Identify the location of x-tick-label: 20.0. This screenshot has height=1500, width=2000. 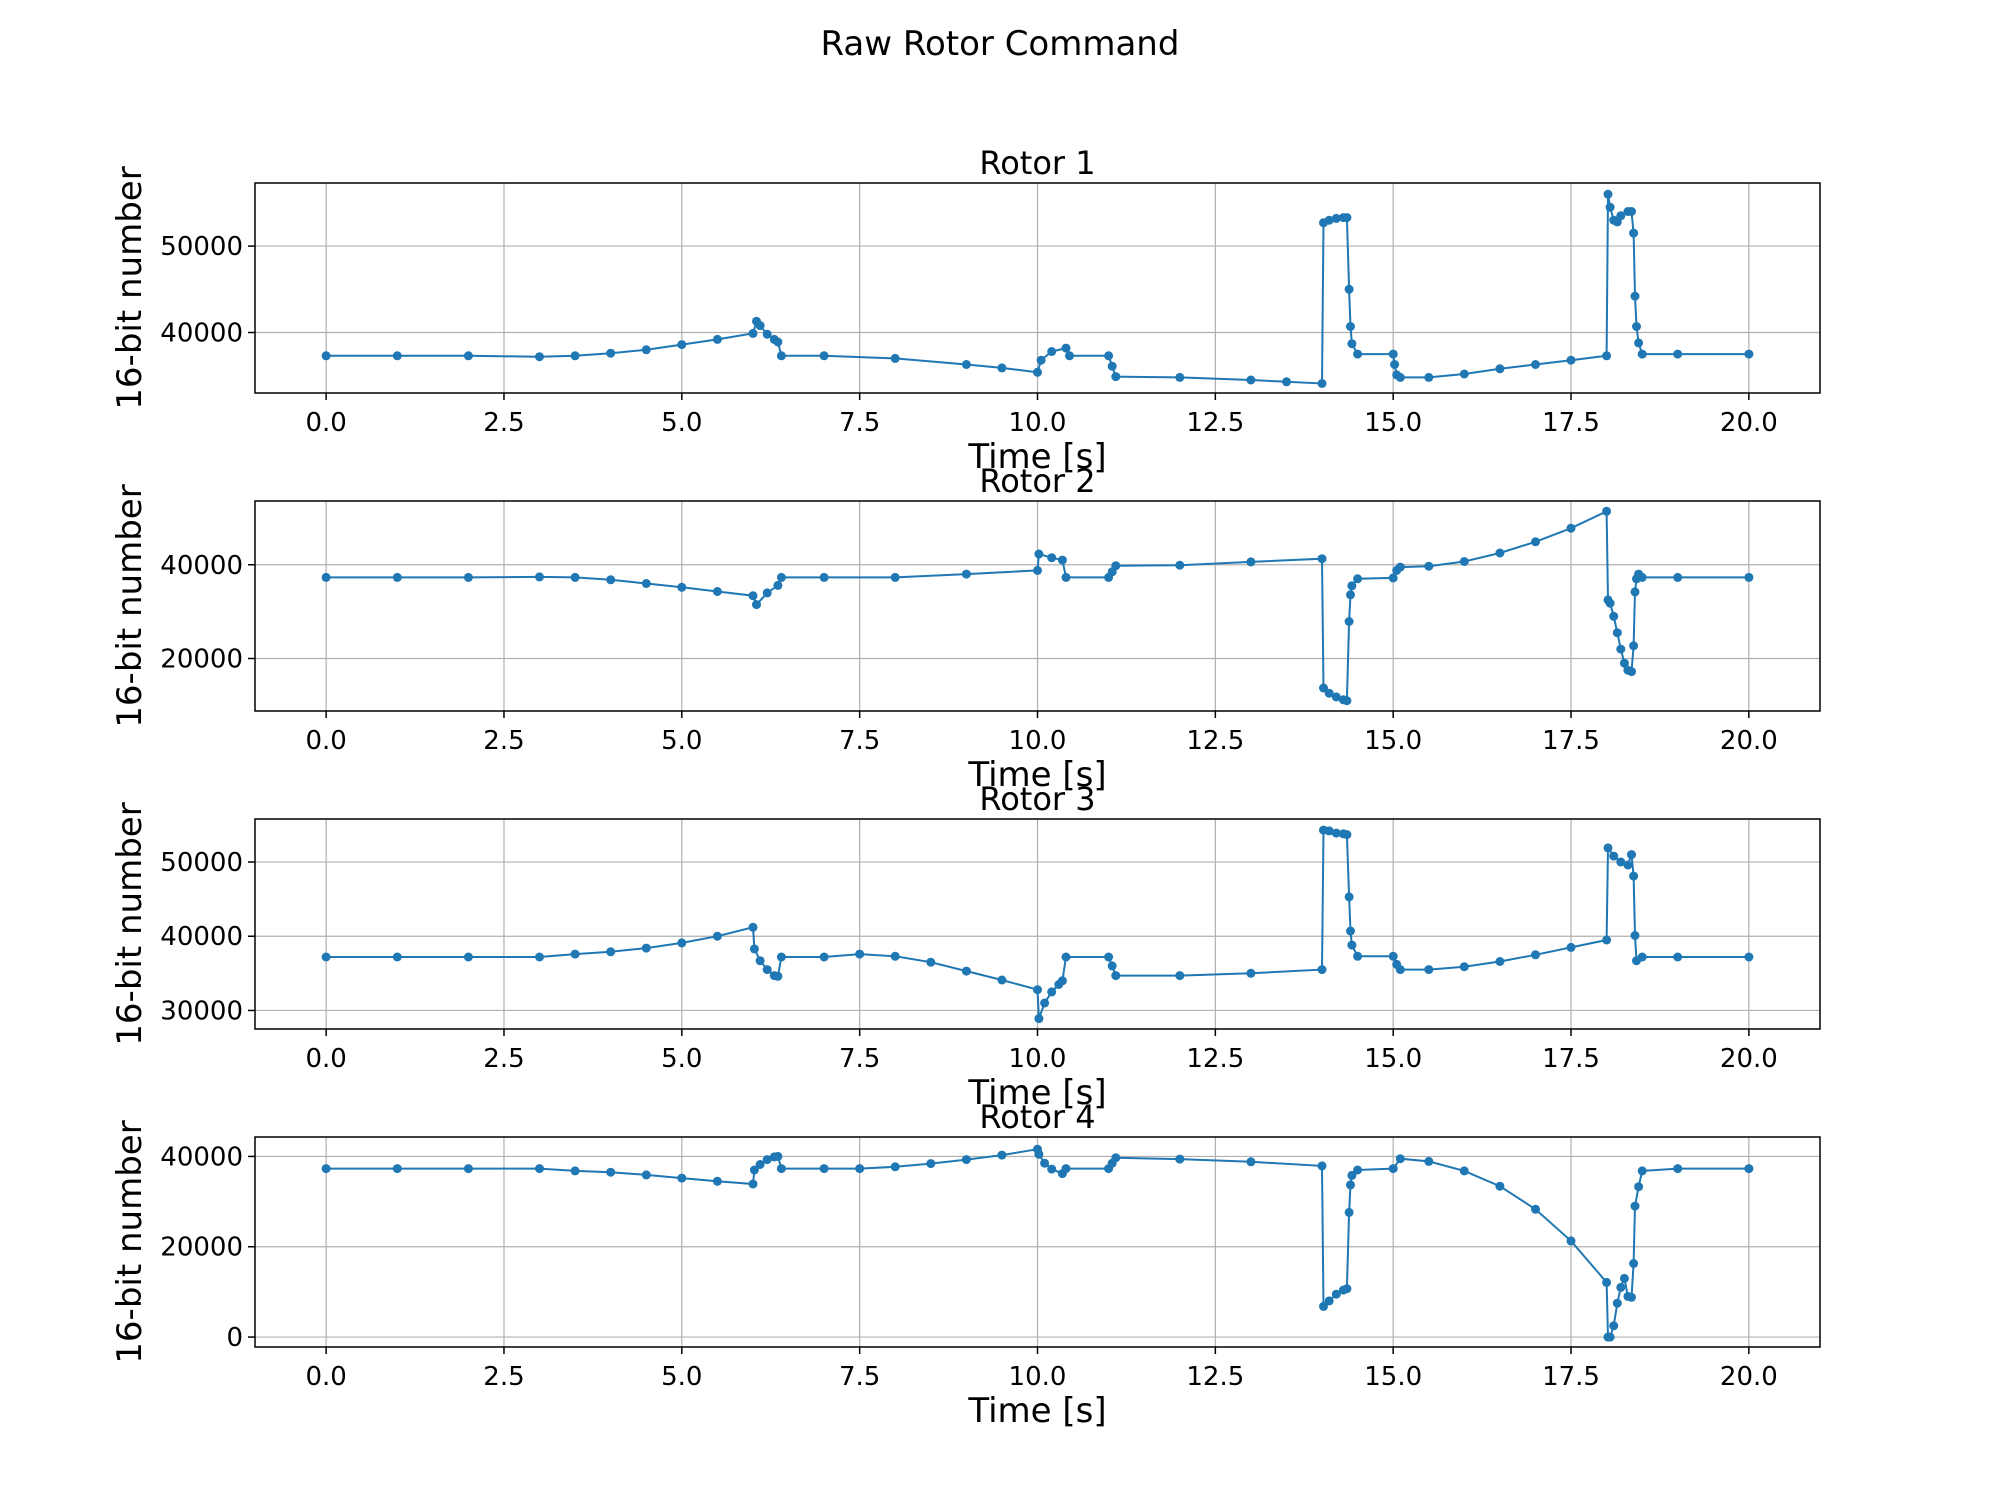
(1749, 1059).